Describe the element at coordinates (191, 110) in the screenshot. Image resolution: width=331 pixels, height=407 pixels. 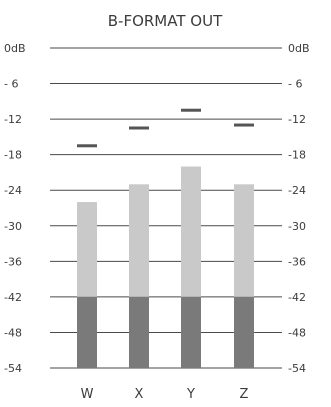
I see `peak-hold-marker-y` at that location.